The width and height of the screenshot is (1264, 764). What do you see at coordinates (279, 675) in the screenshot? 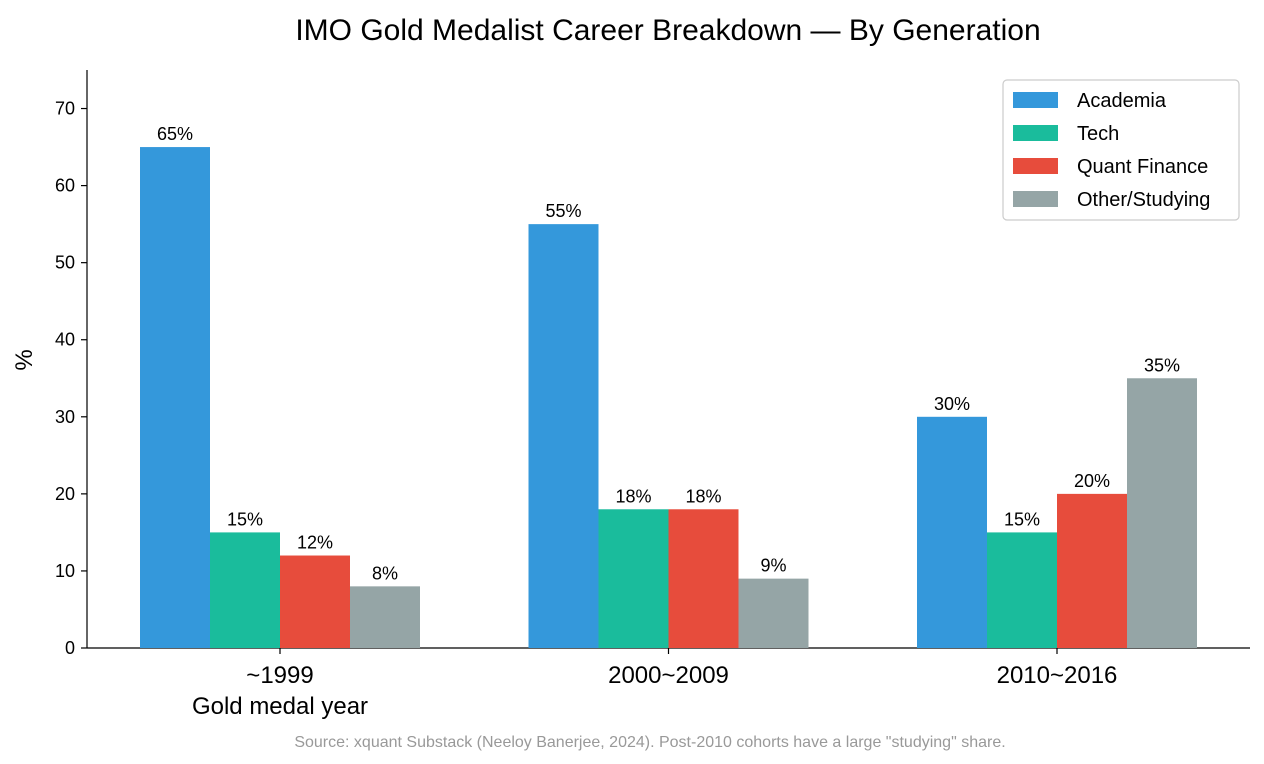
I see `x-category-label: ~1999` at bounding box center [279, 675].